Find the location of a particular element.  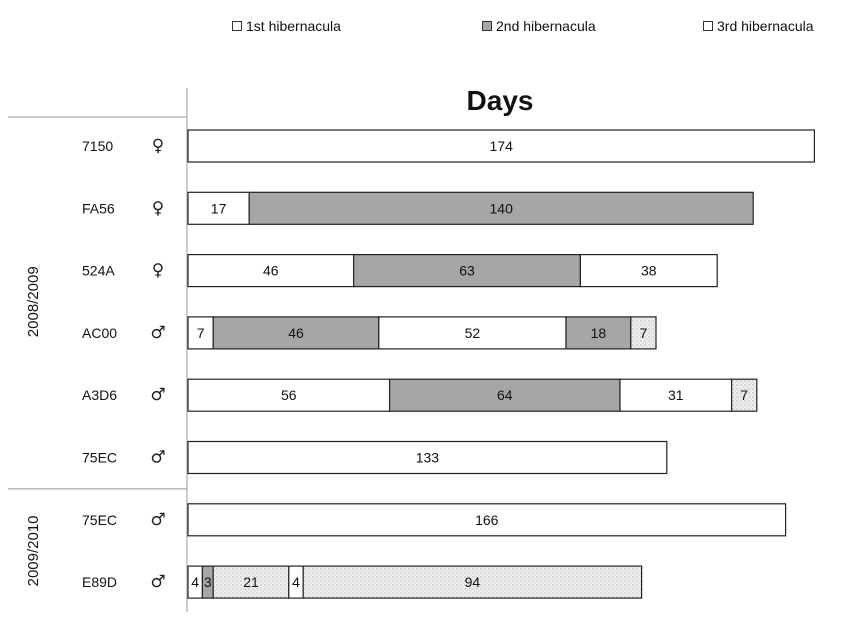

bar-value-label: 140 is located at coordinates (502, 208).